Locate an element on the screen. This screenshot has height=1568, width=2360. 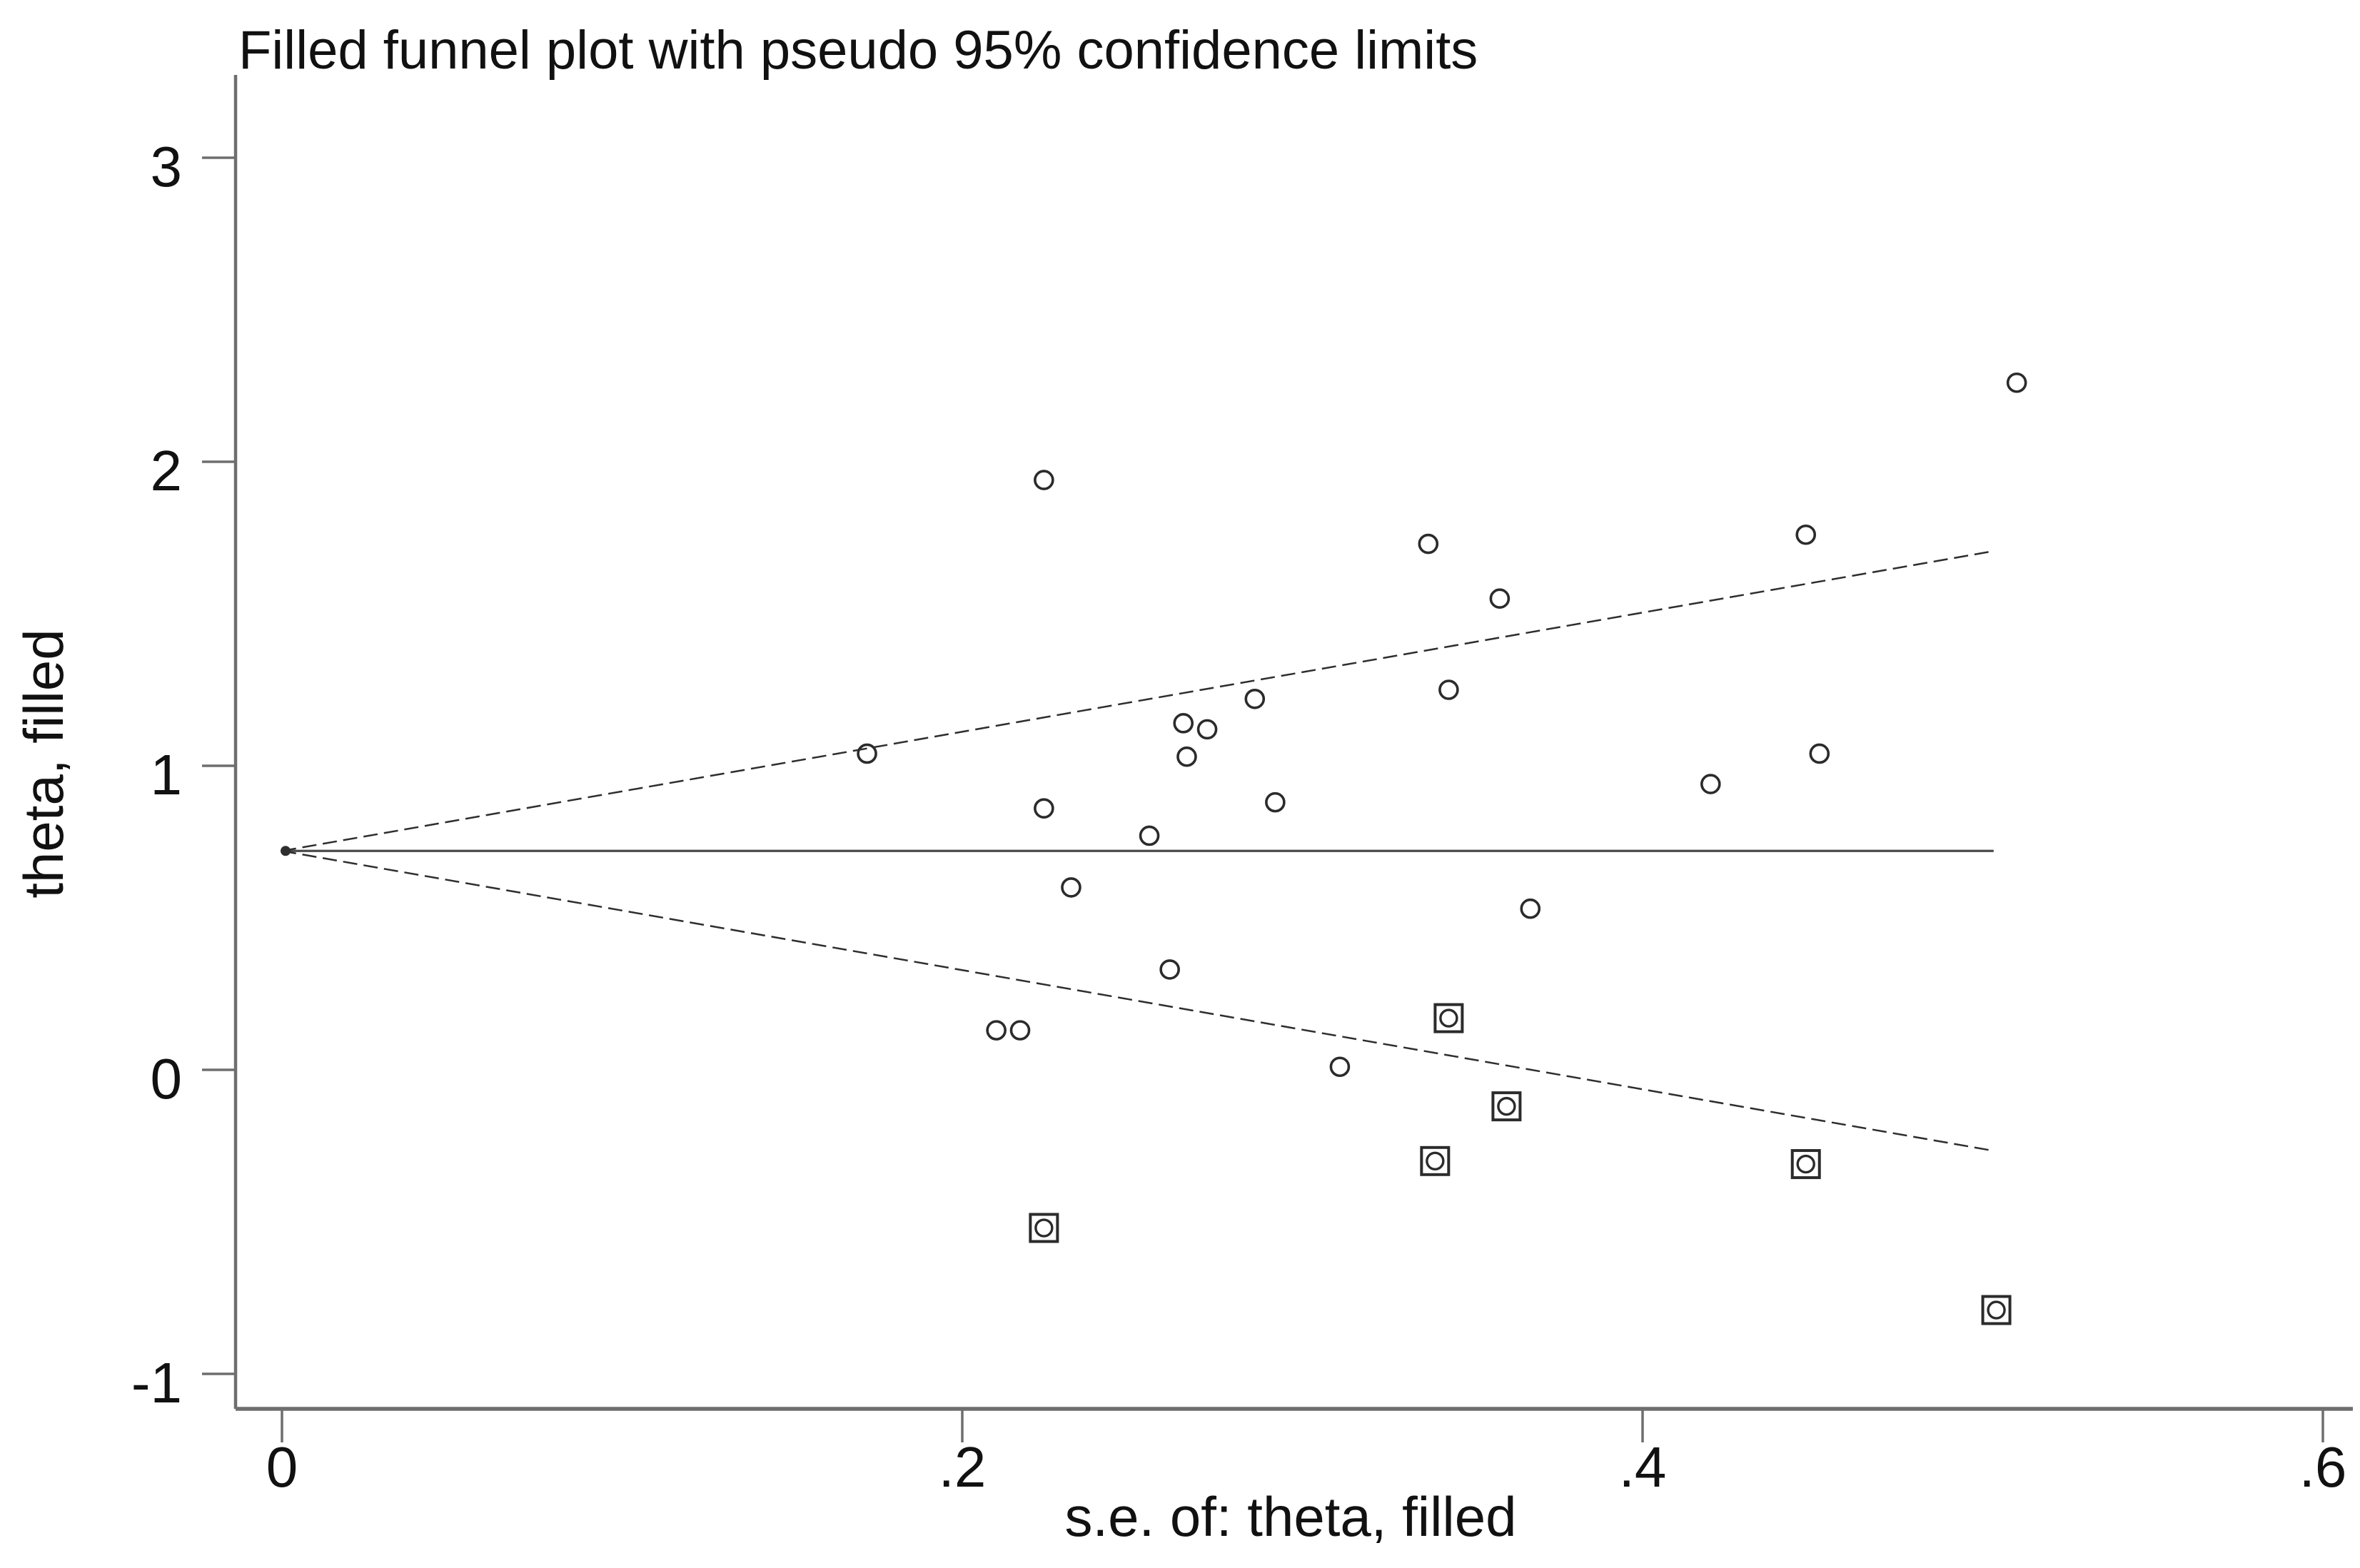
y-axis-title: theta, filled is located at coordinates (43, 763).